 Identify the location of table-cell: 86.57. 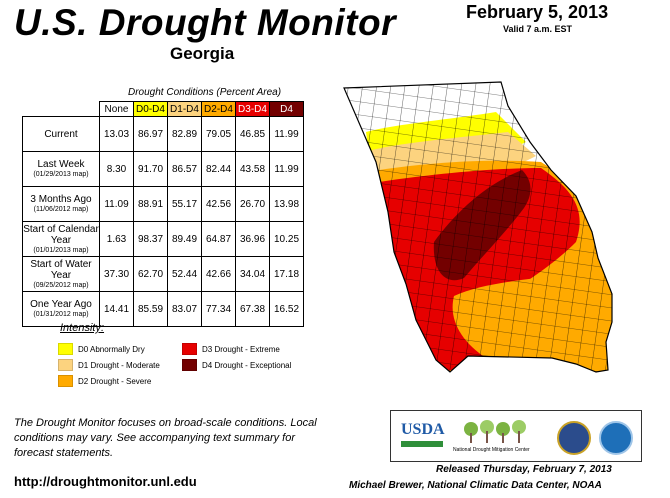
(184, 169).